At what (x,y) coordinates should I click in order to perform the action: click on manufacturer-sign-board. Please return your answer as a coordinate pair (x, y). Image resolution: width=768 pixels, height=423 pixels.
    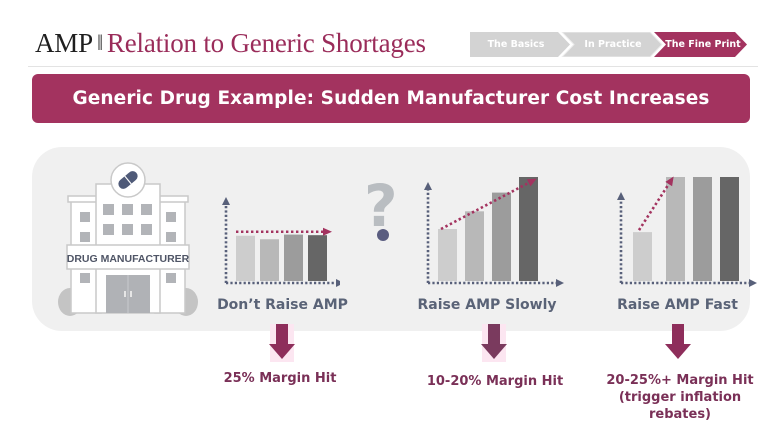
    Looking at the image, I should click on (128, 257).